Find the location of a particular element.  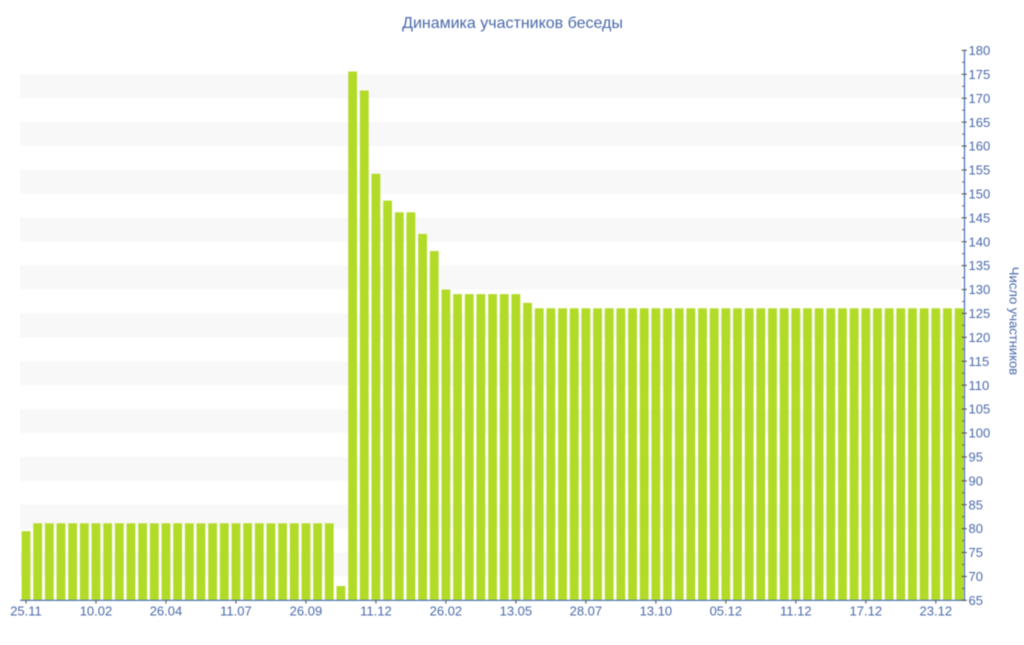

svg-text: 65 is located at coordinates (976, 600).